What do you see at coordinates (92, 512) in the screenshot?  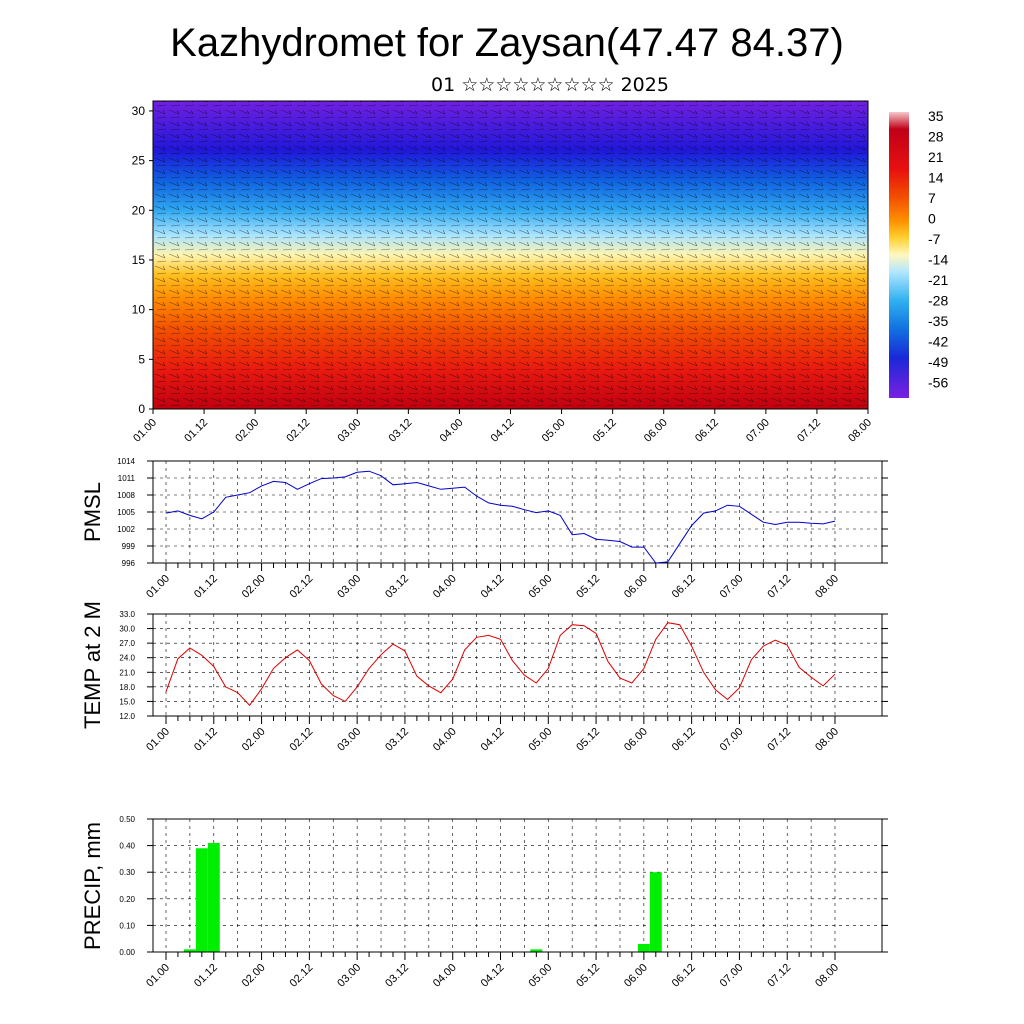 I see `pmsl-ylabel: PMSL` at bounding box center [92, 512].